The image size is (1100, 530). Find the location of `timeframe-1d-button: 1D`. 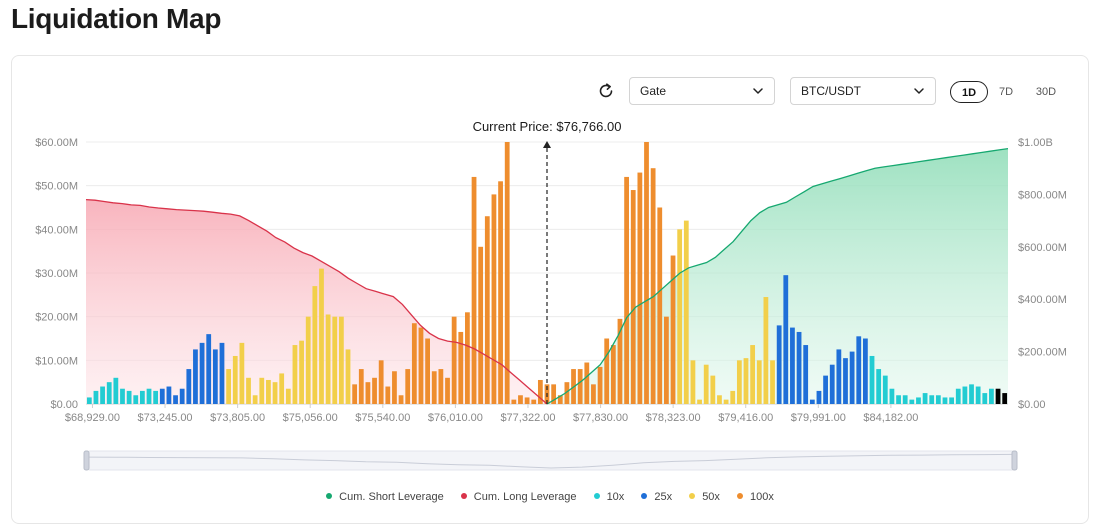

timeframe-1d-button: 1D is located at coordinates (969, 92).